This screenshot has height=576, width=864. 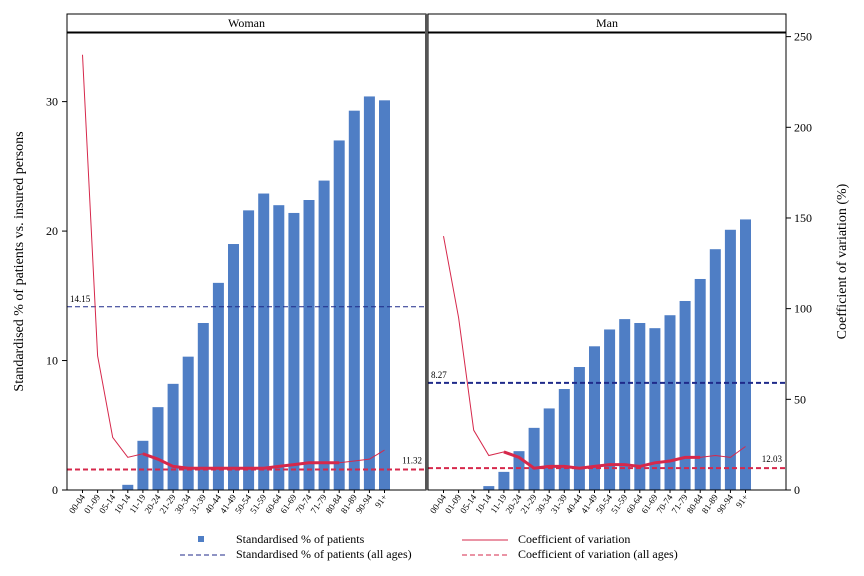 What do you see at coordinates (772, 459) in the screenshot?
I see `mean-cv-label: 12.03` at bounding box center [772, 459].